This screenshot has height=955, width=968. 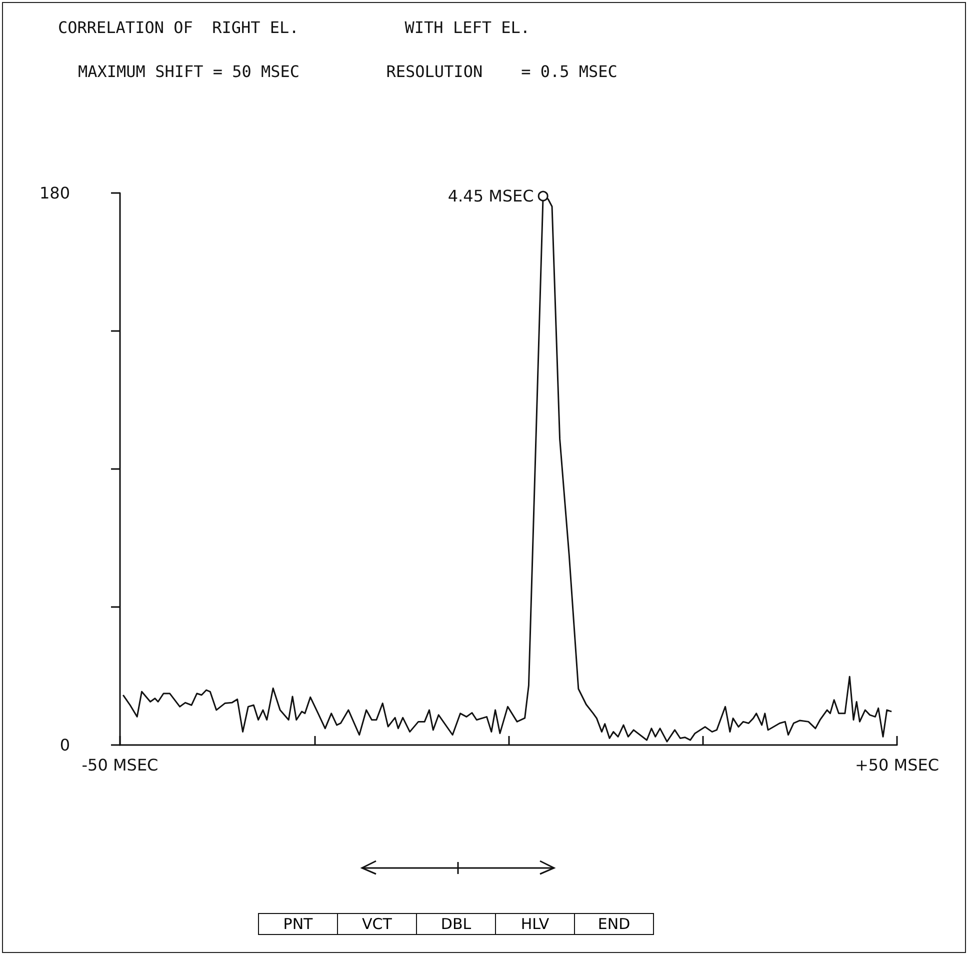 I want to click on chart-subtitle: MAXIMUM SHIFT = 50 MSEC RESOLUTION = 0.5 MSEC, so click(x=348, y=71).